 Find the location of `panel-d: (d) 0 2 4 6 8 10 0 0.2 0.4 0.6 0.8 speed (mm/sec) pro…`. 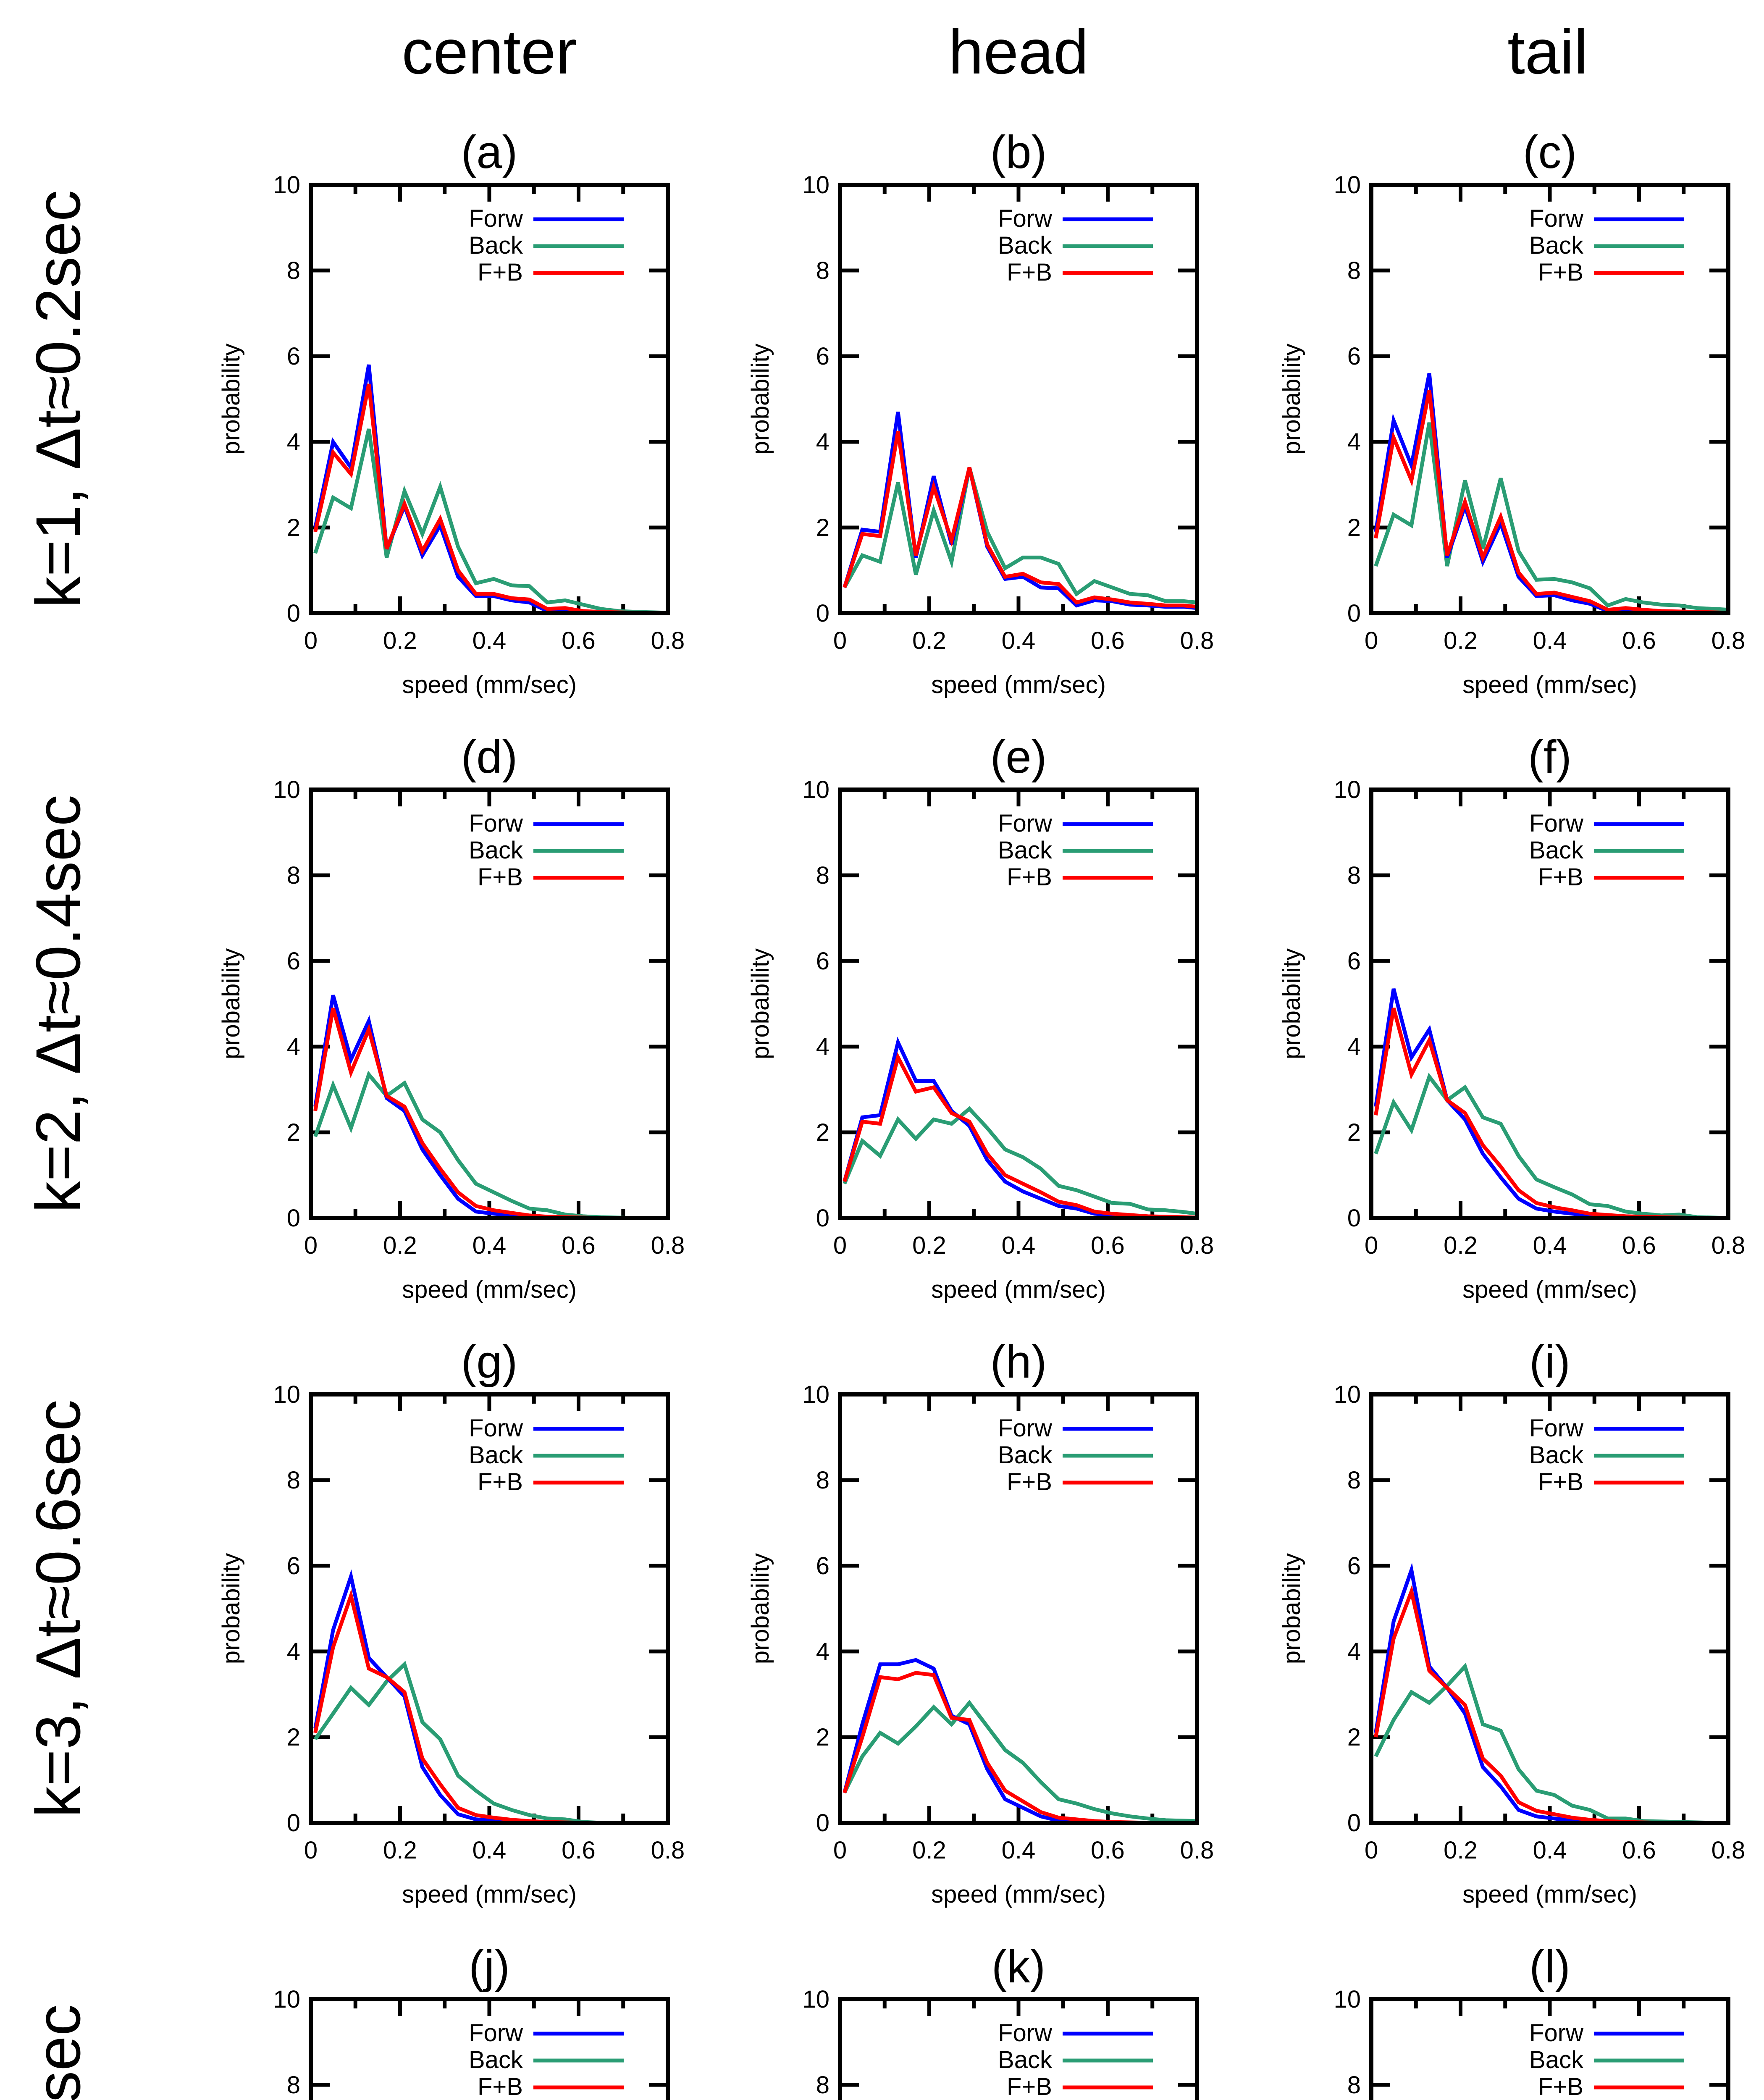

panel-d: (d) 0 2 4 6 8 10 0 0.2 0.4 0.6 0.8 speed (mm/sec) pro… is located at coordinates (451, 1017).